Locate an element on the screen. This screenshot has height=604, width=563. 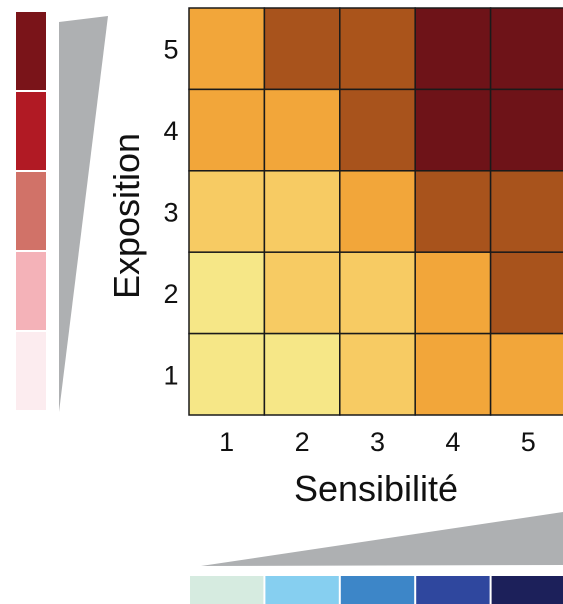
y-tick-label: 3 is located at coordinates (170, 213).